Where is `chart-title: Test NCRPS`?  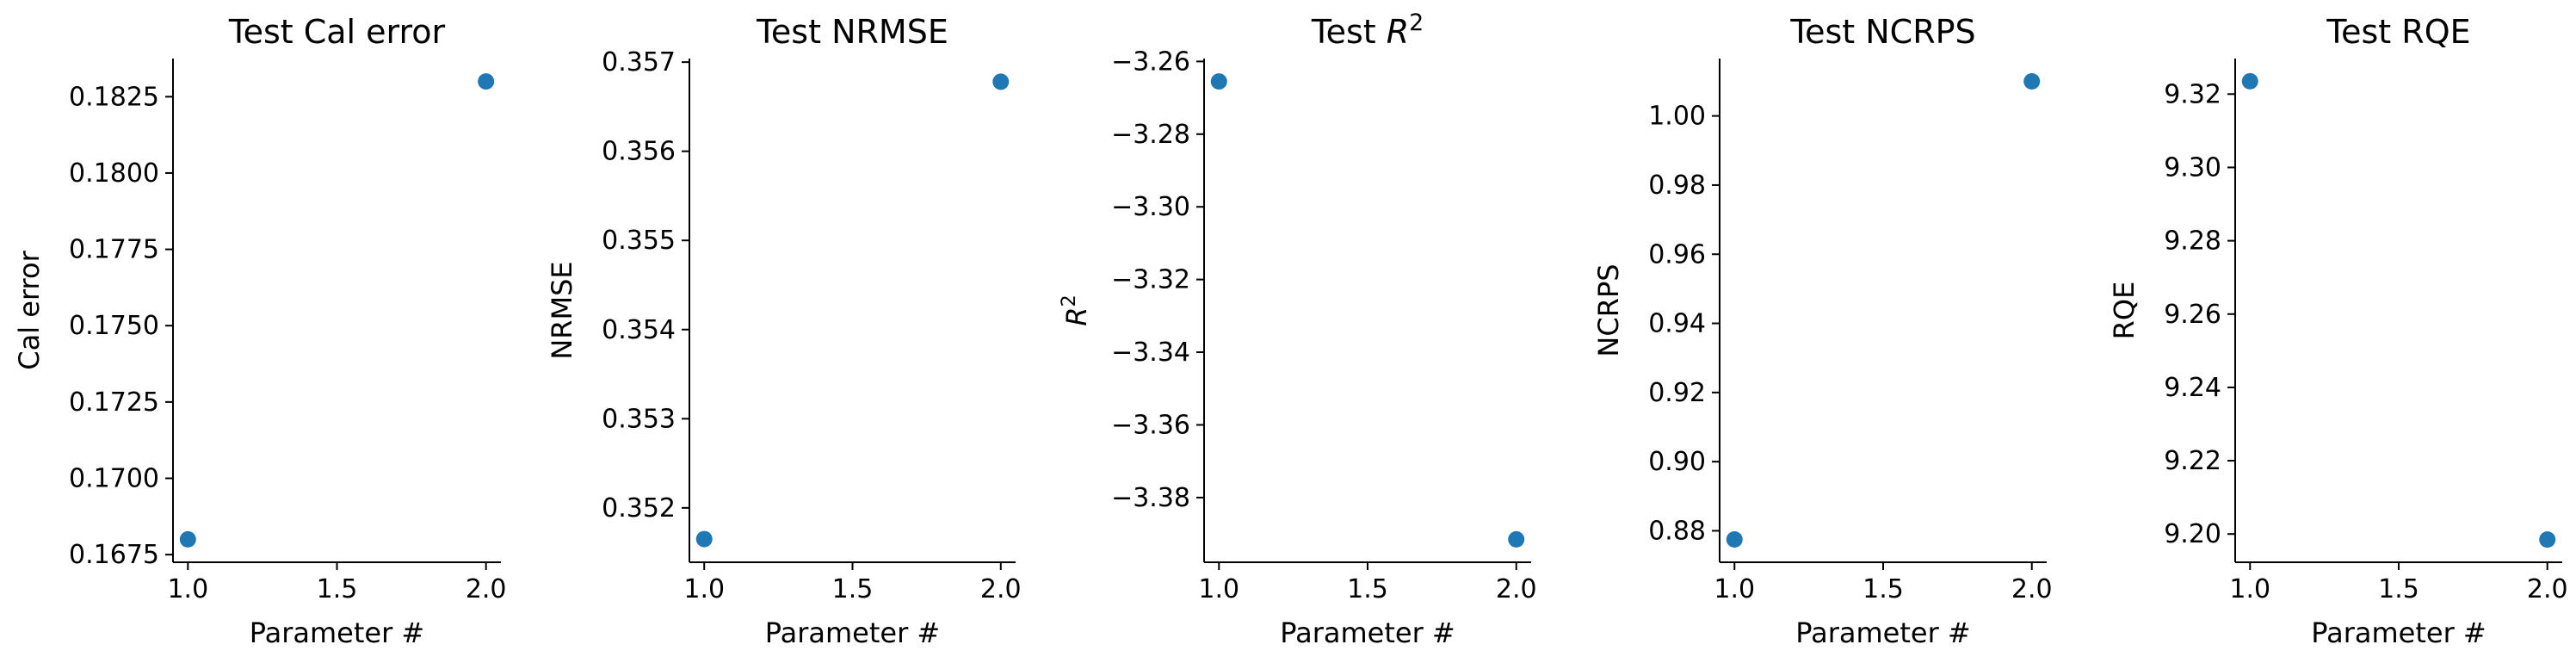
chart-title: Test NCRPS is located at coordinates (1882, 32).